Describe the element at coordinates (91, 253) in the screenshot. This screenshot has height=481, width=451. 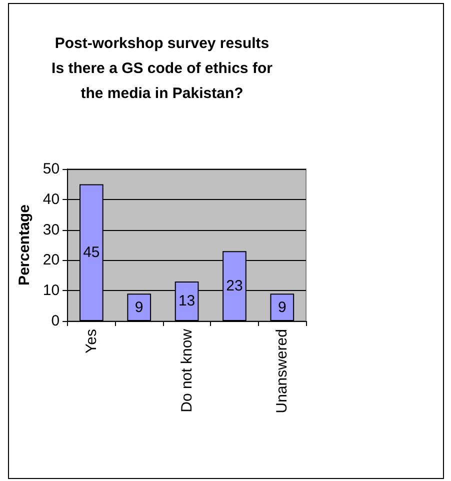
I see `data-label: 45` at that location.